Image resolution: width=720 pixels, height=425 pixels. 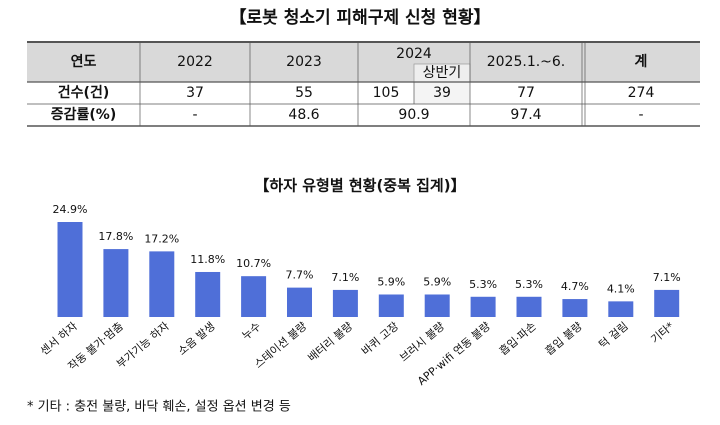 I want to click on sub-cell-bg, so click(x=442, y=93).